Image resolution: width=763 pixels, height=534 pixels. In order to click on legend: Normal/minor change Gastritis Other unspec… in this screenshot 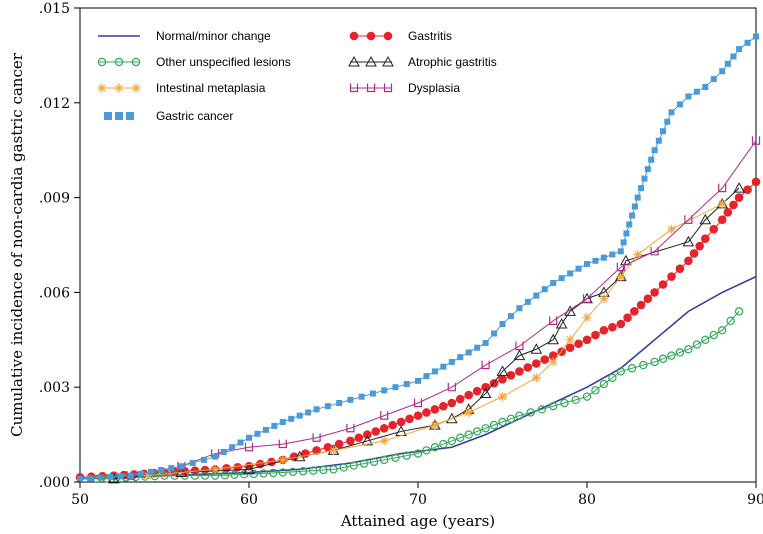, I will do `click(297, 76)`.